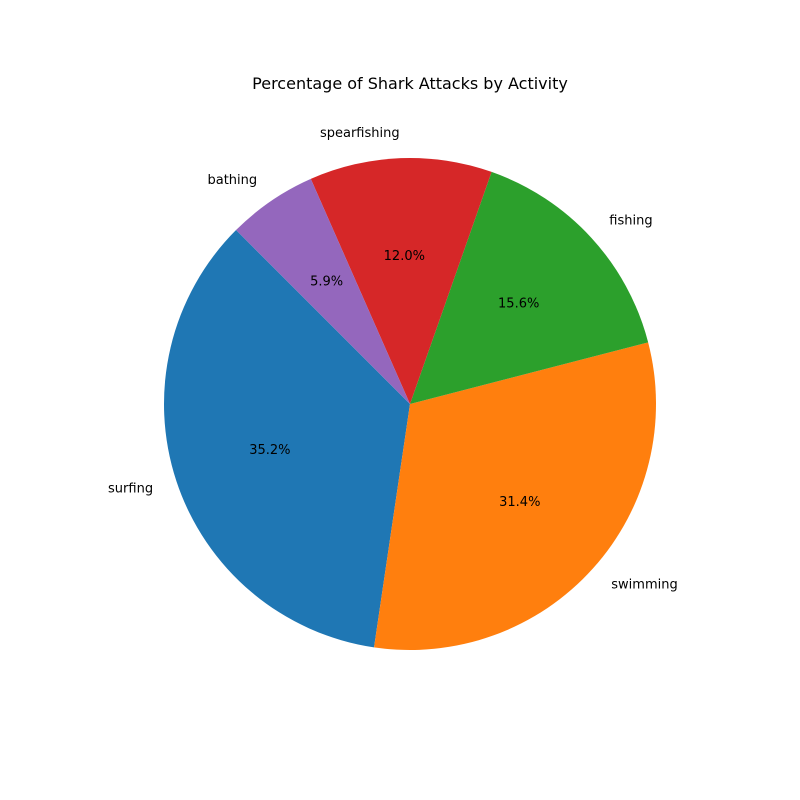 The image size is (800, 800). Describe the element at coordinates (630, 220) in the screenshot. I see `slice-label-fishing: fishing` at that location.